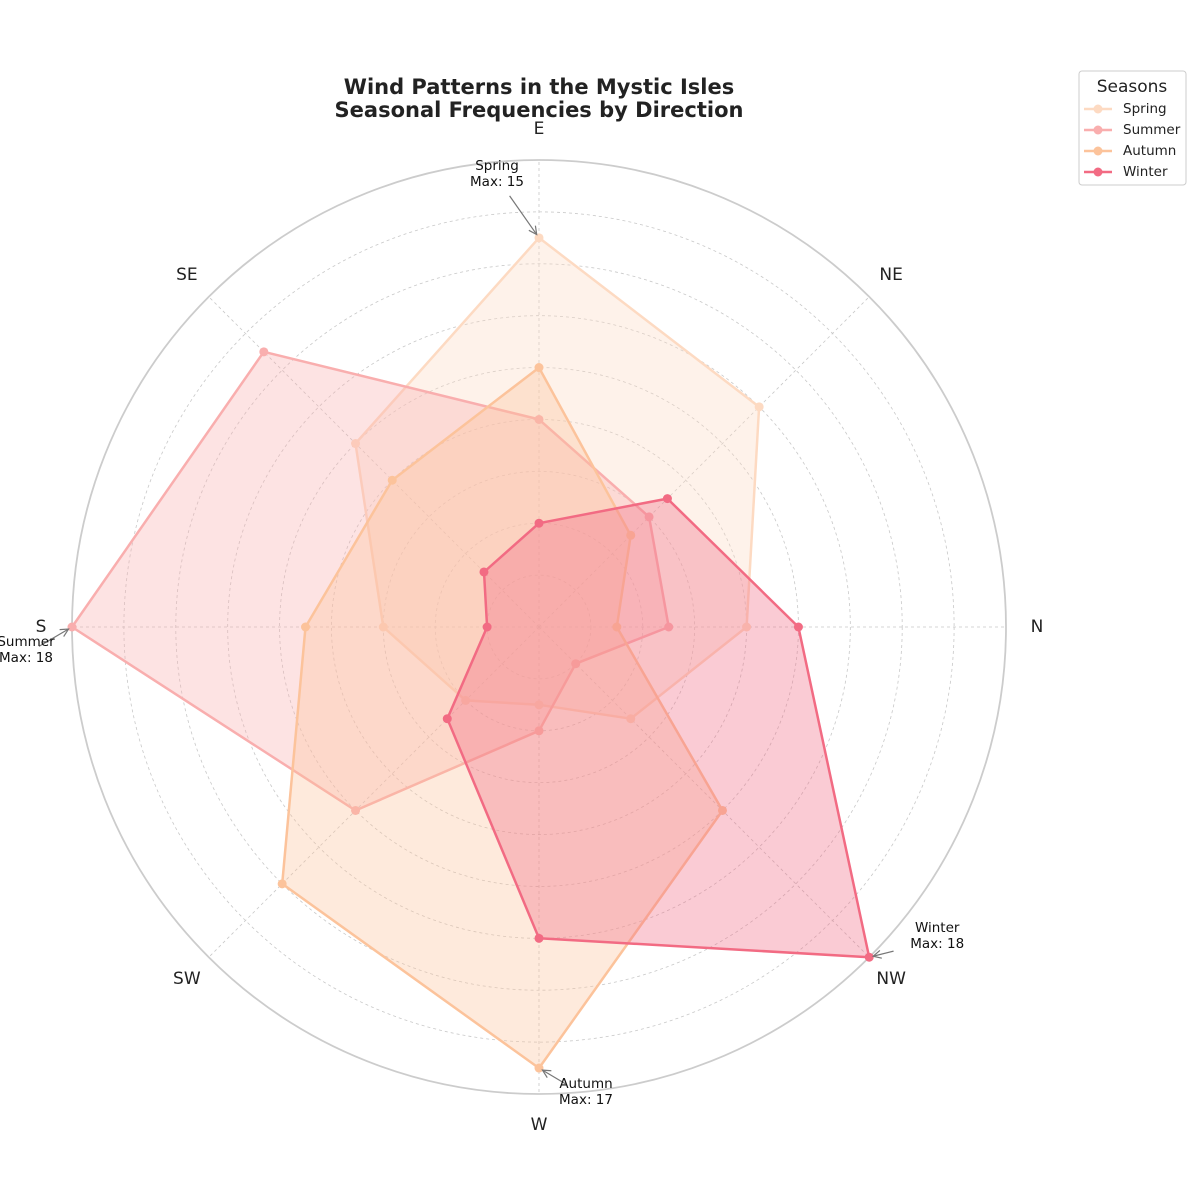 The image size is (1200, 1200). I want to click on chart-title: Wind Patterns in the Mystic Isles, so click(539, 87).